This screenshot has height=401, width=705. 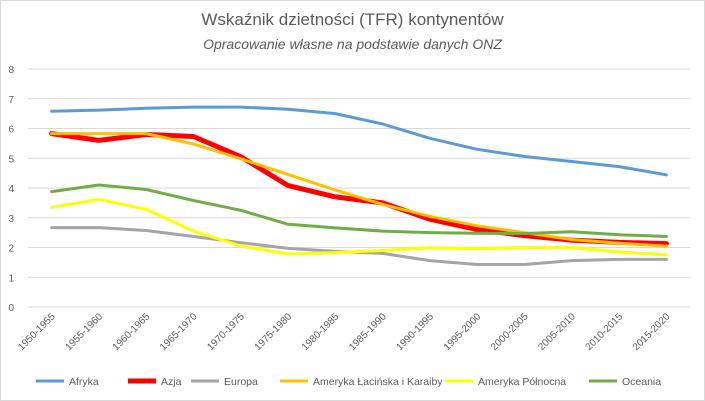 I want to click on x-tick-label: 1950-1955, so click(x=37, y=332).